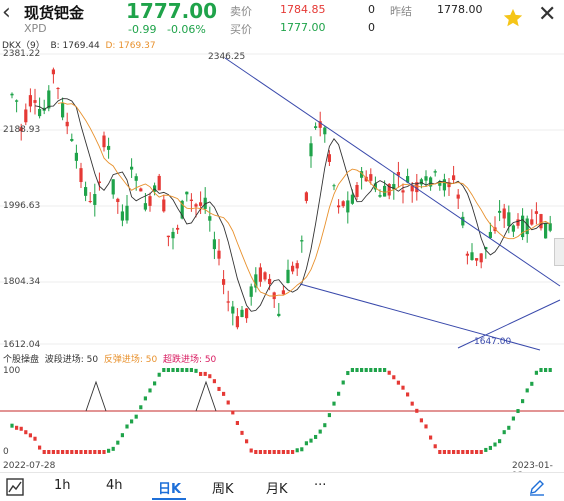 The width and height of the screenshot is (564, 501). I want to click on back-icon: ‹, so click(6, 12).